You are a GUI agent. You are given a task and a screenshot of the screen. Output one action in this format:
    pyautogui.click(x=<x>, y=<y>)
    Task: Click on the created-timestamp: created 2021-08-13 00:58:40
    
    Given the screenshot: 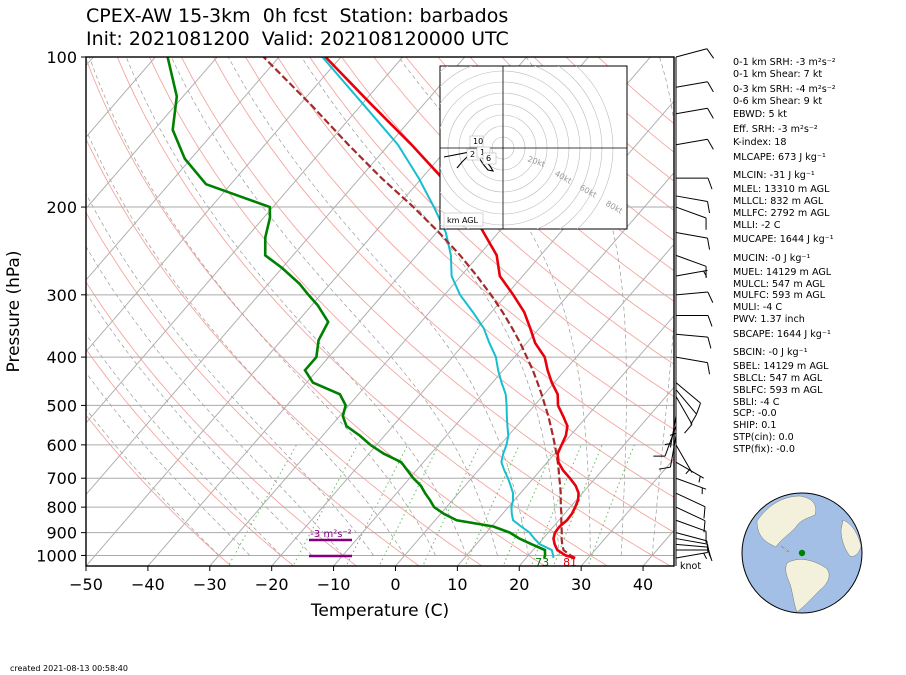 What is the action you would take?
    pyautogui.click(x=69, y=668)
    